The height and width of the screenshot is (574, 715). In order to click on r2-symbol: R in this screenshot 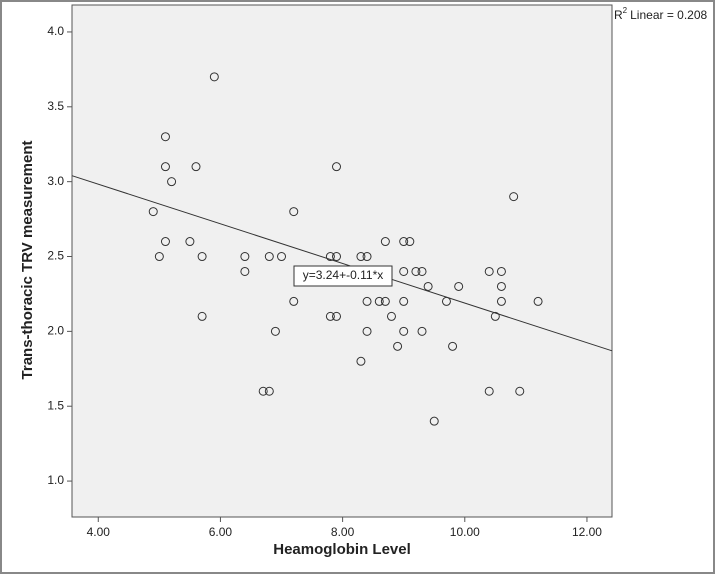, I will do `click(618, 15)`.